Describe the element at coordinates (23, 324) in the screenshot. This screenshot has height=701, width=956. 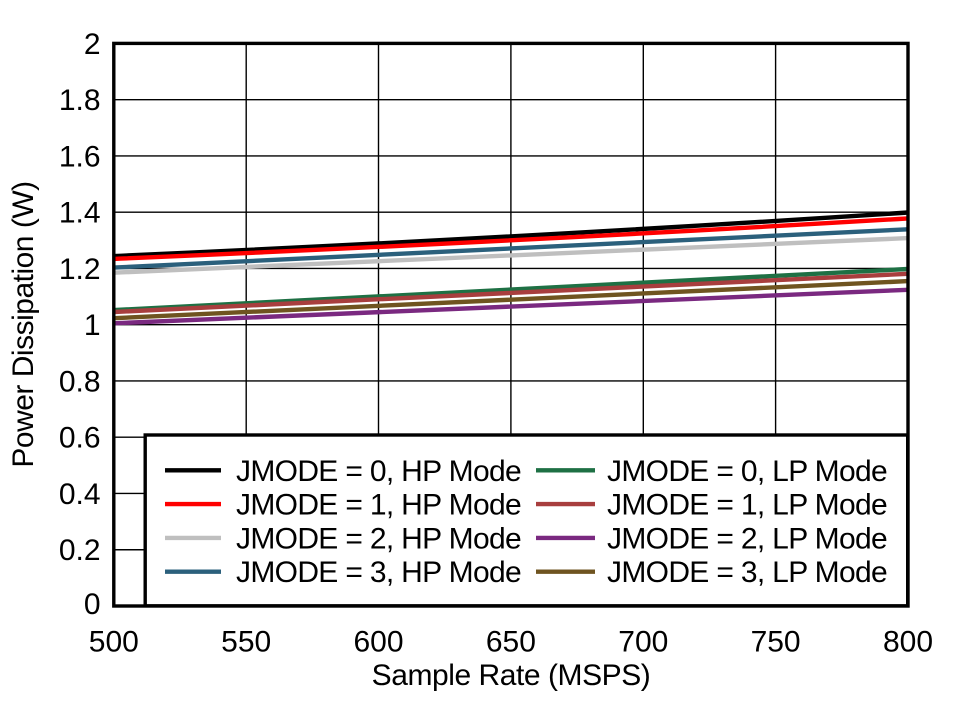
I see `svg-text: Power Dissipation (W)` at that location.